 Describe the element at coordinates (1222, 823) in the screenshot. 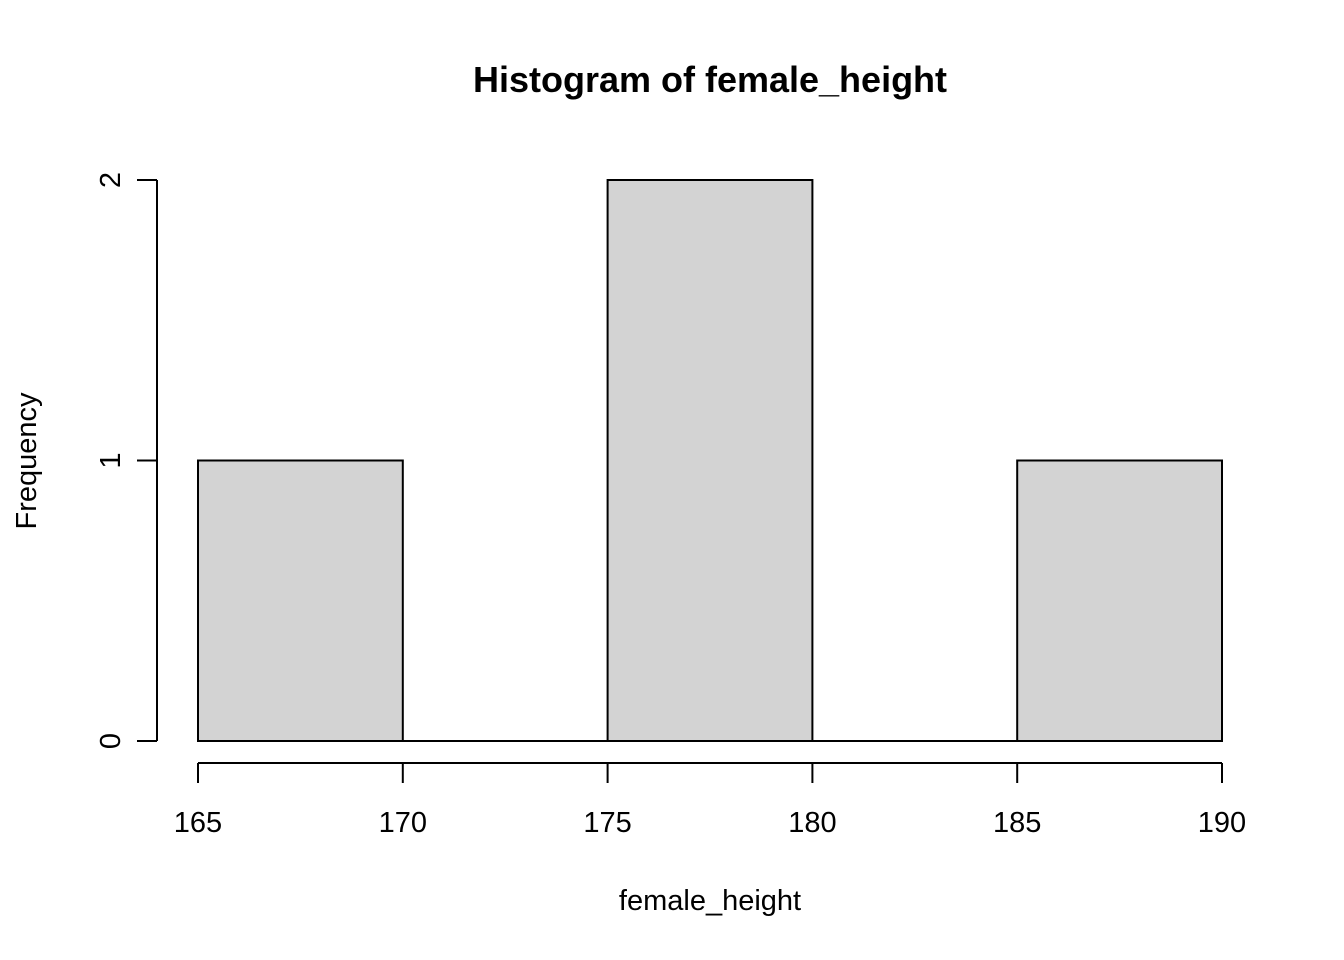

I see `x-tick-label-190: 190` at that location.